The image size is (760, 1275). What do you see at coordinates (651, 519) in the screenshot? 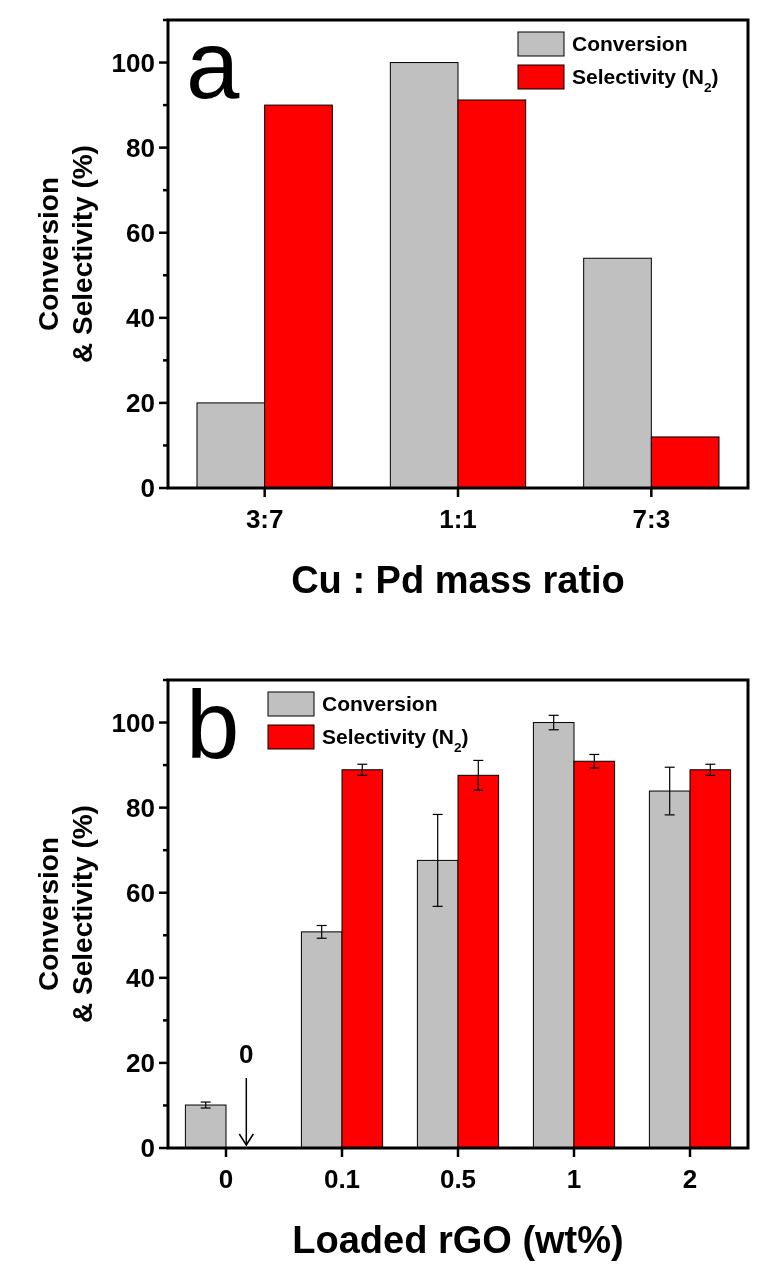
I see `x-tick-label: 7:3` at bounding box center [651, 519].